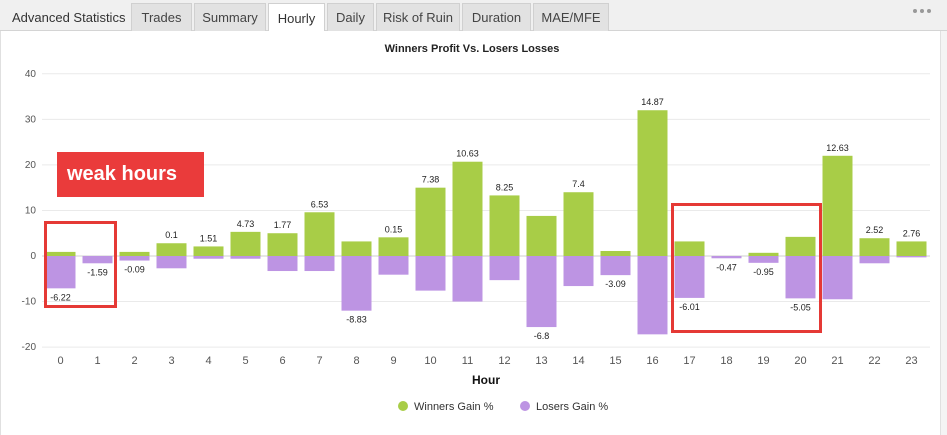 The image size is (947, 435). Describe the element at coordinates (923, 11) in the screenshot. I see `more-options-icon` at that location.